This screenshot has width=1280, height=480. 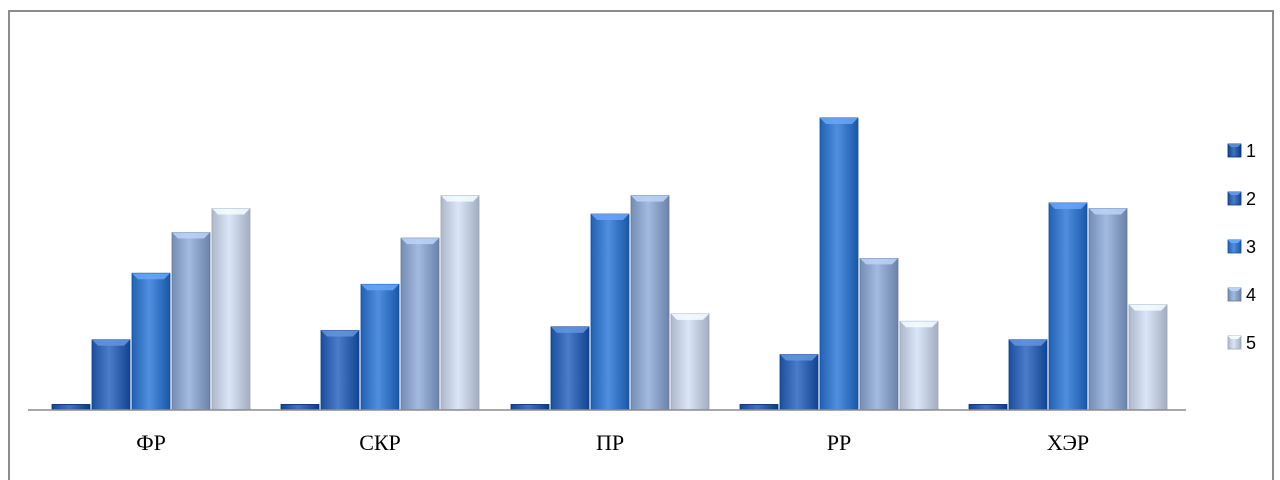 What do you see at coordinates (1251, 151) in the screenshot?
I see `legend-label: 1` at bounding box center [1251, 151].